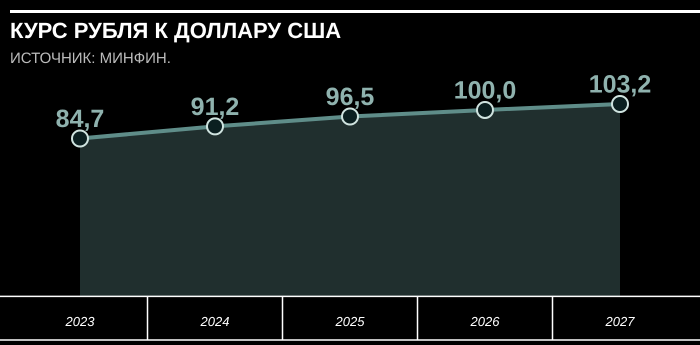  What do you see at coordinates (90, 58) in the screenshot?
I see `chart-subtitle: ИСТОЧНИК: МИНФИН.` at bounding box center [90, 58].